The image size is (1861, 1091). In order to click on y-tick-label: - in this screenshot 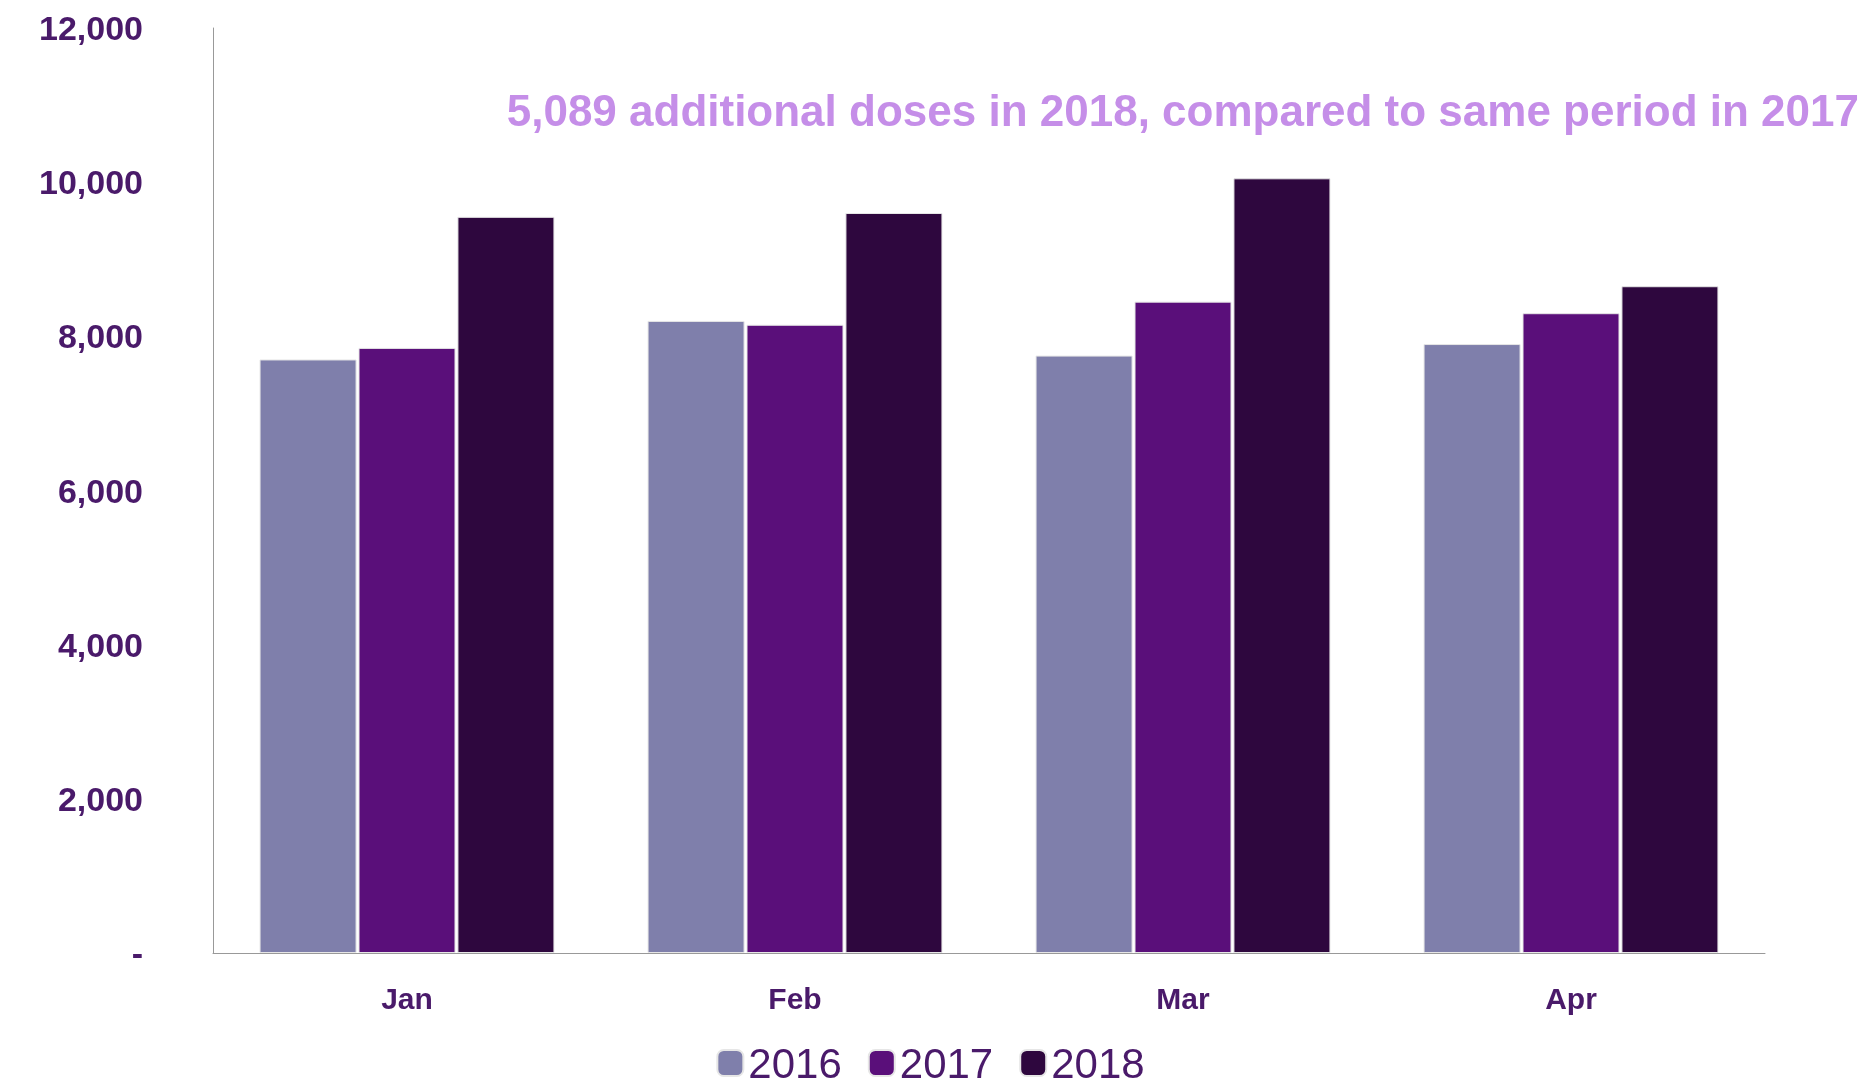, I will do `click(137, 953)`.